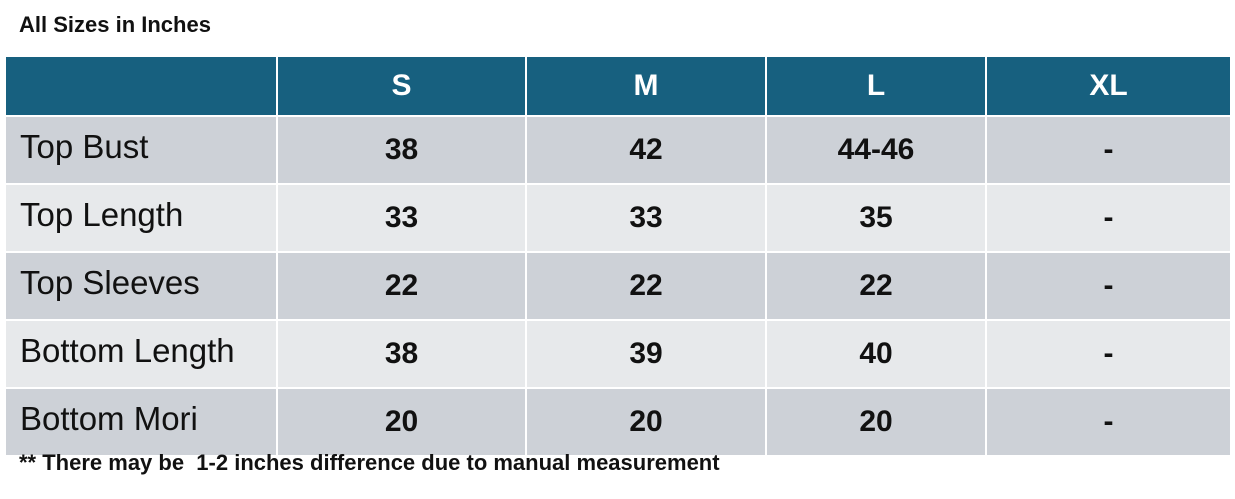  What do you see at coordinates (141, 286) in the screenshot?
I see `row-label: Top Sleeves` at bounding box center [141, 286].